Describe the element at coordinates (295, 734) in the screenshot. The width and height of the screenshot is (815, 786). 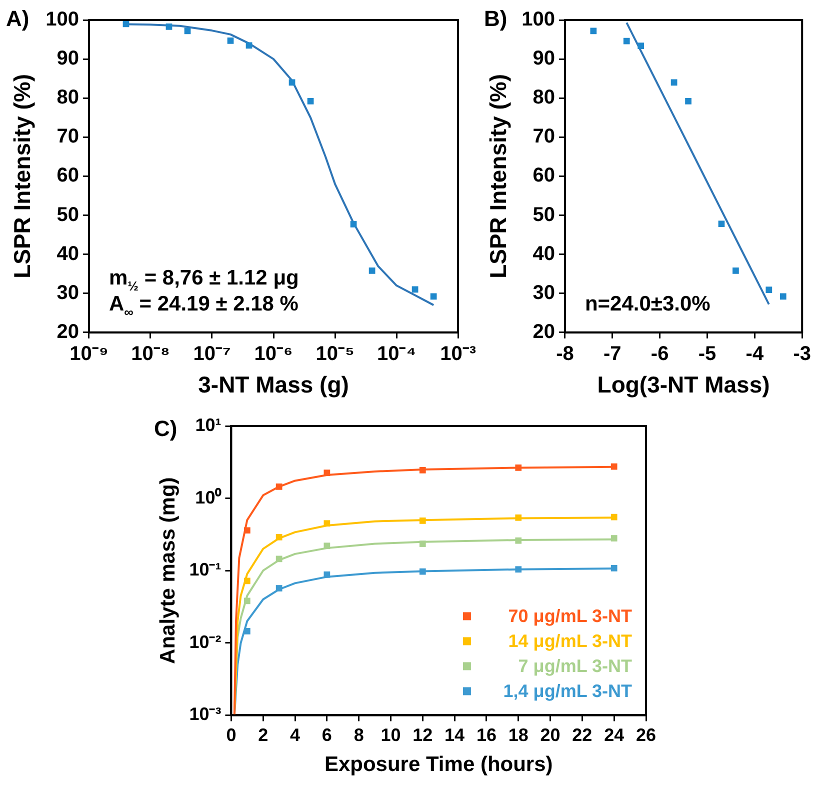
I see `x-tick-label: 4` at that location.